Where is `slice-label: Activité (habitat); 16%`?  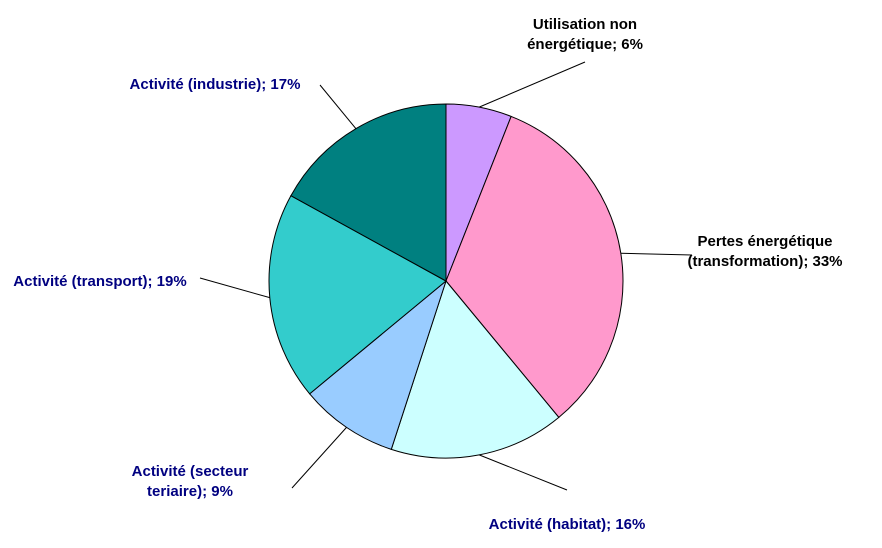 slice-label: Activité (habitat); 16% is located at coordinates (567, 525).